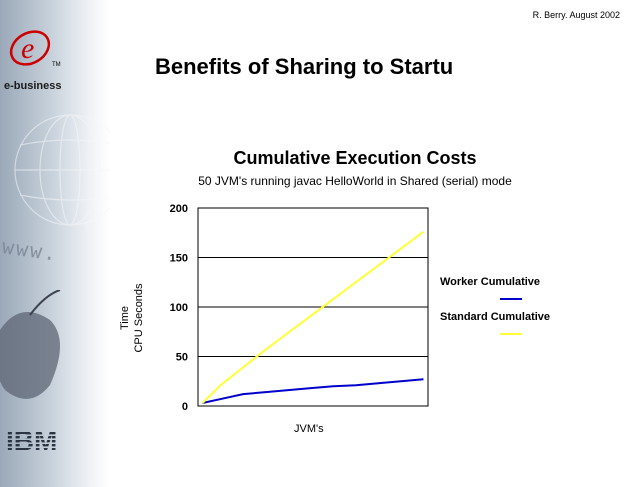 This screenshot has height=487, width=630. I want to click on legend-swatch-standard, so click(511, 334).